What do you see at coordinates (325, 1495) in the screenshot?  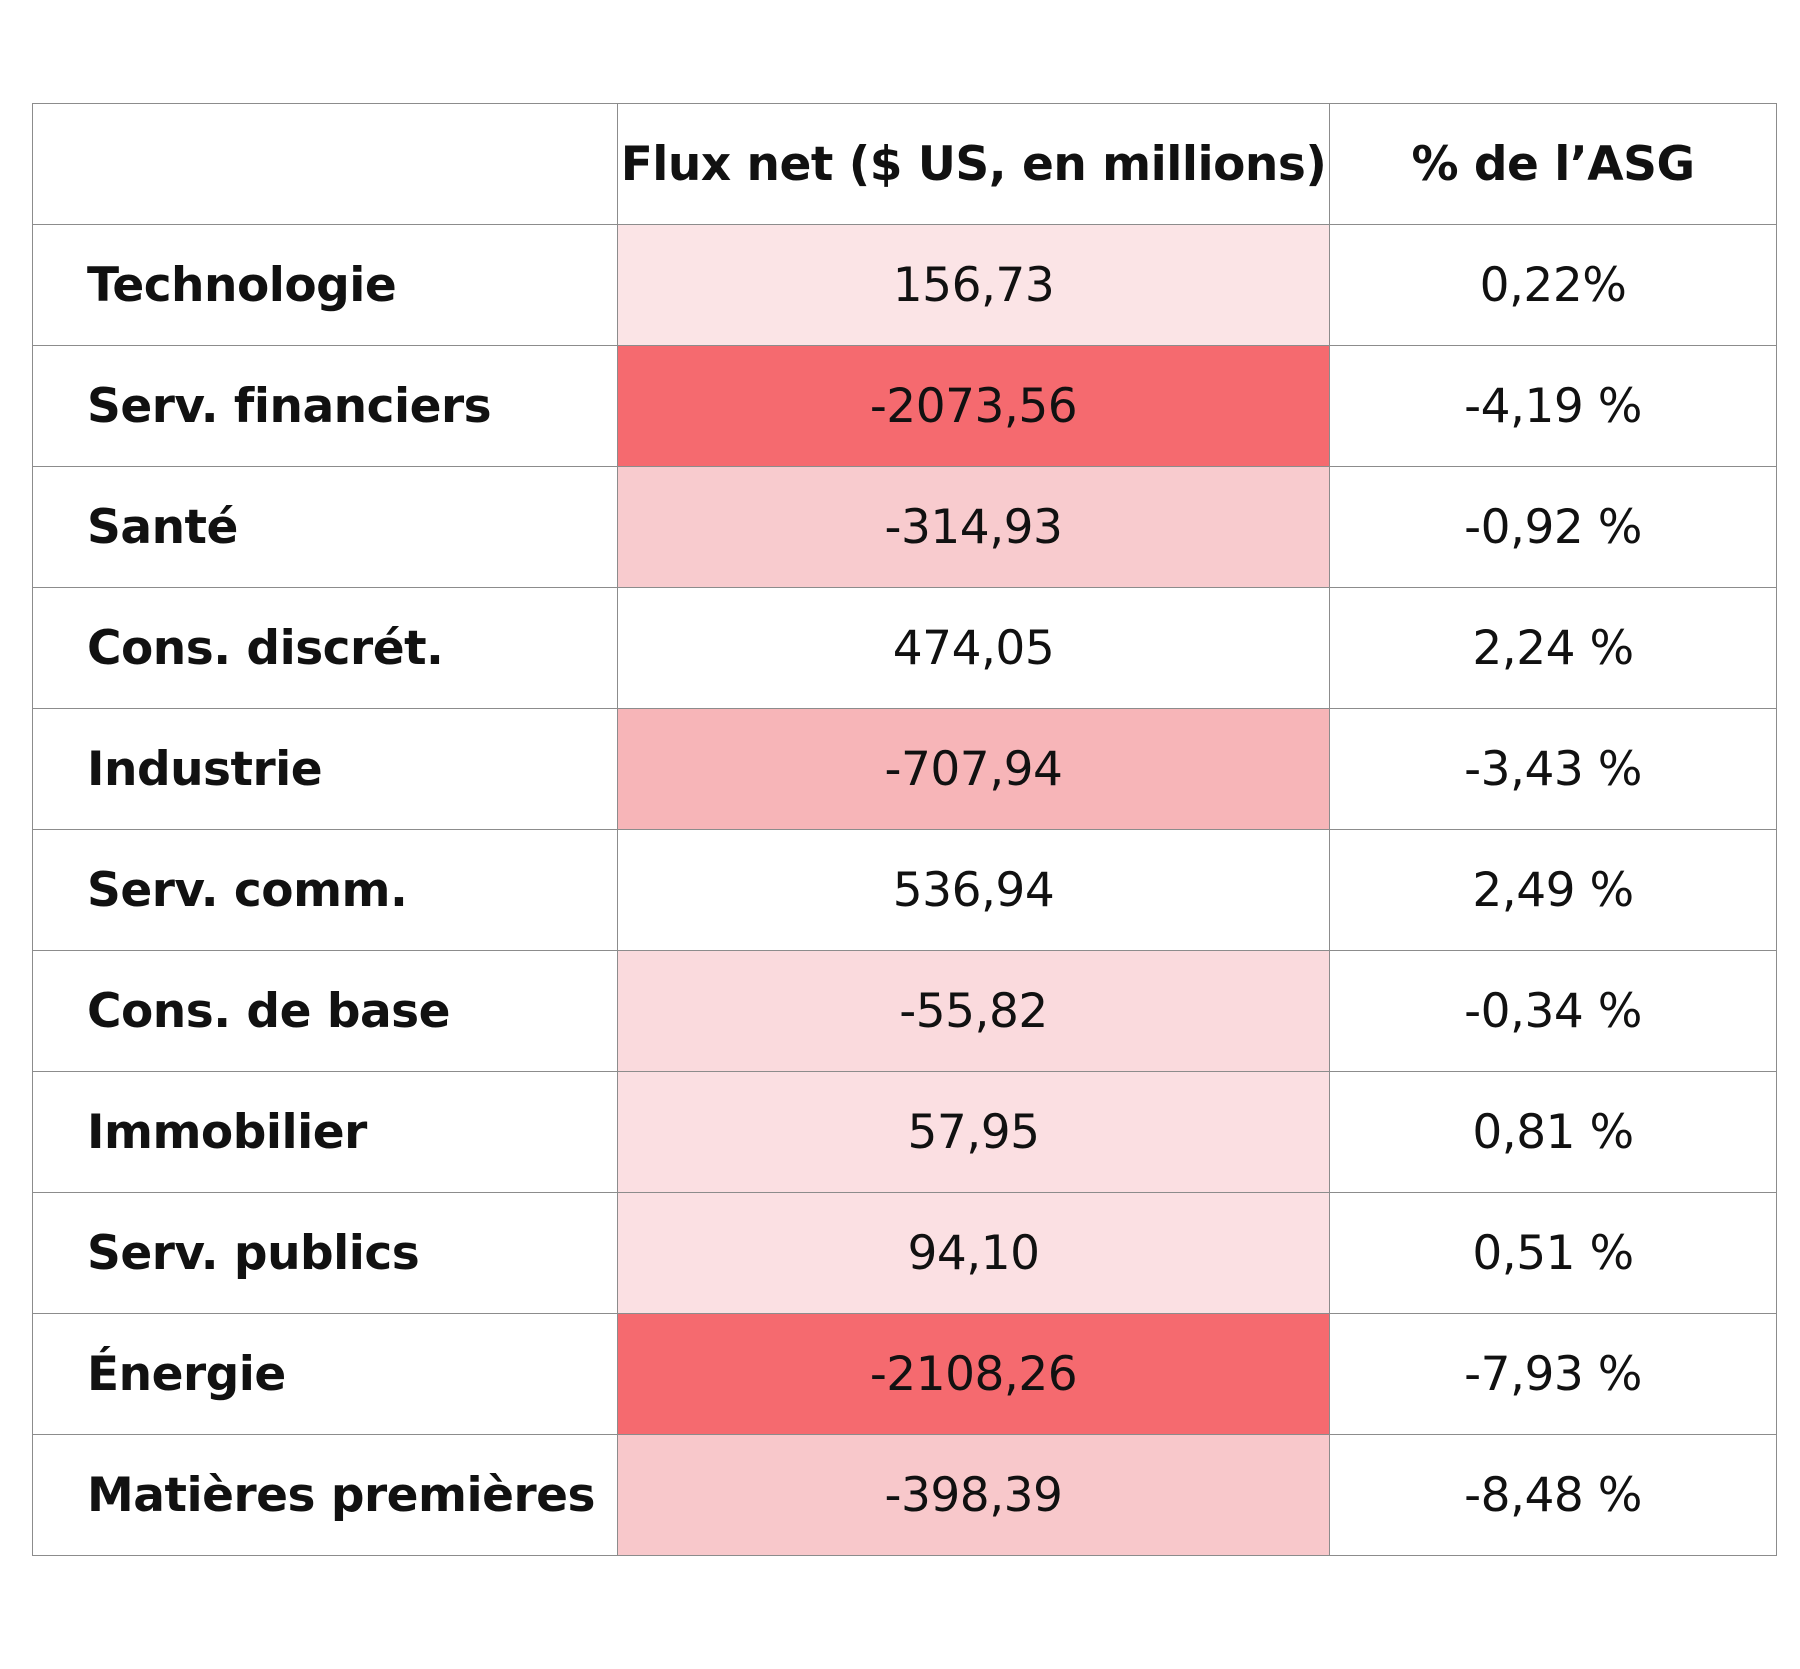 I see `sector-label: Matières premières` at bounding box center [325, 1495].